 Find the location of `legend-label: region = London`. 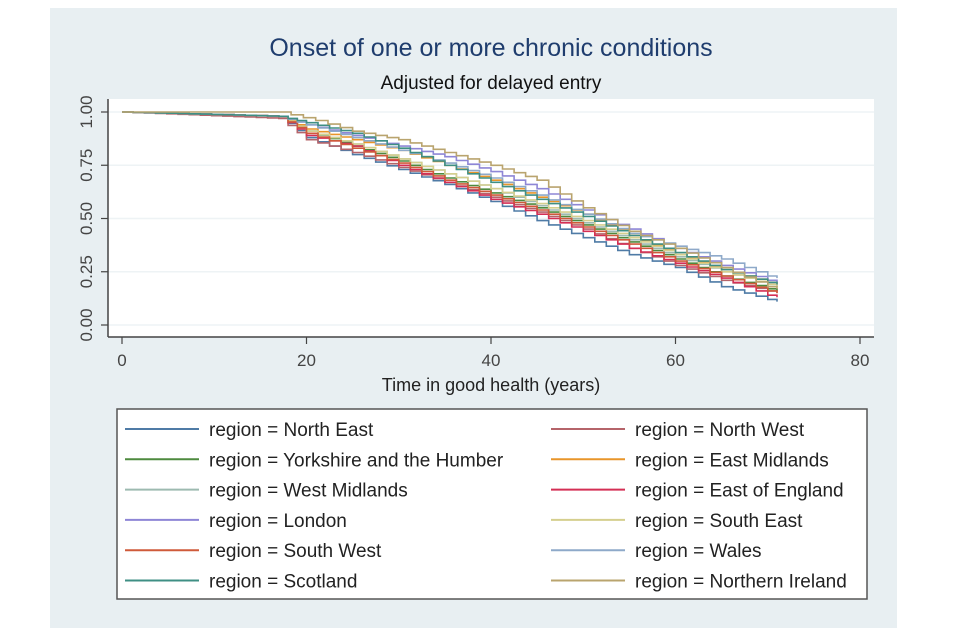

legend-label: region = London is located at coordinates (278, 521).